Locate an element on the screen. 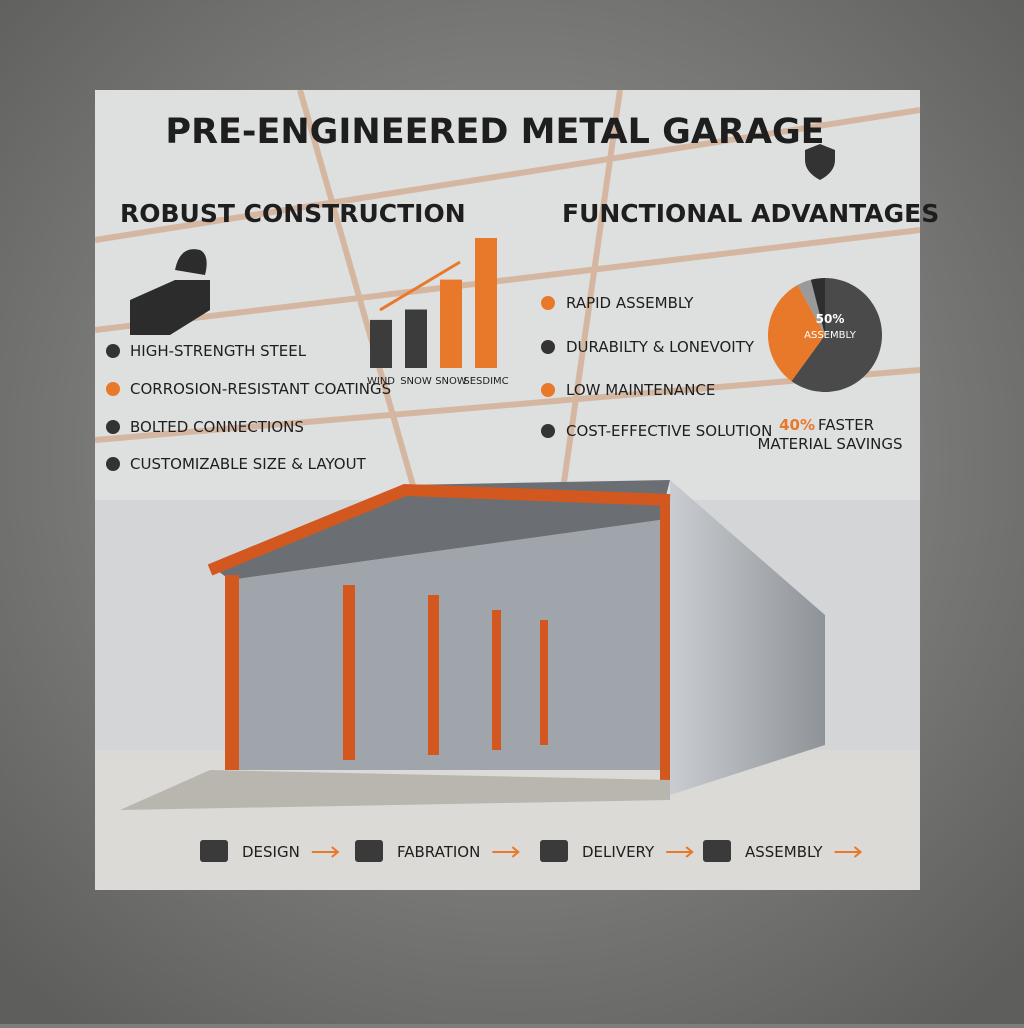 Image resolution: width=1024 pixels, height=1028 pixels. feature-item: CUSTOMIZABLE SIZE & LAYOUT is located at coordinates (248, 464).